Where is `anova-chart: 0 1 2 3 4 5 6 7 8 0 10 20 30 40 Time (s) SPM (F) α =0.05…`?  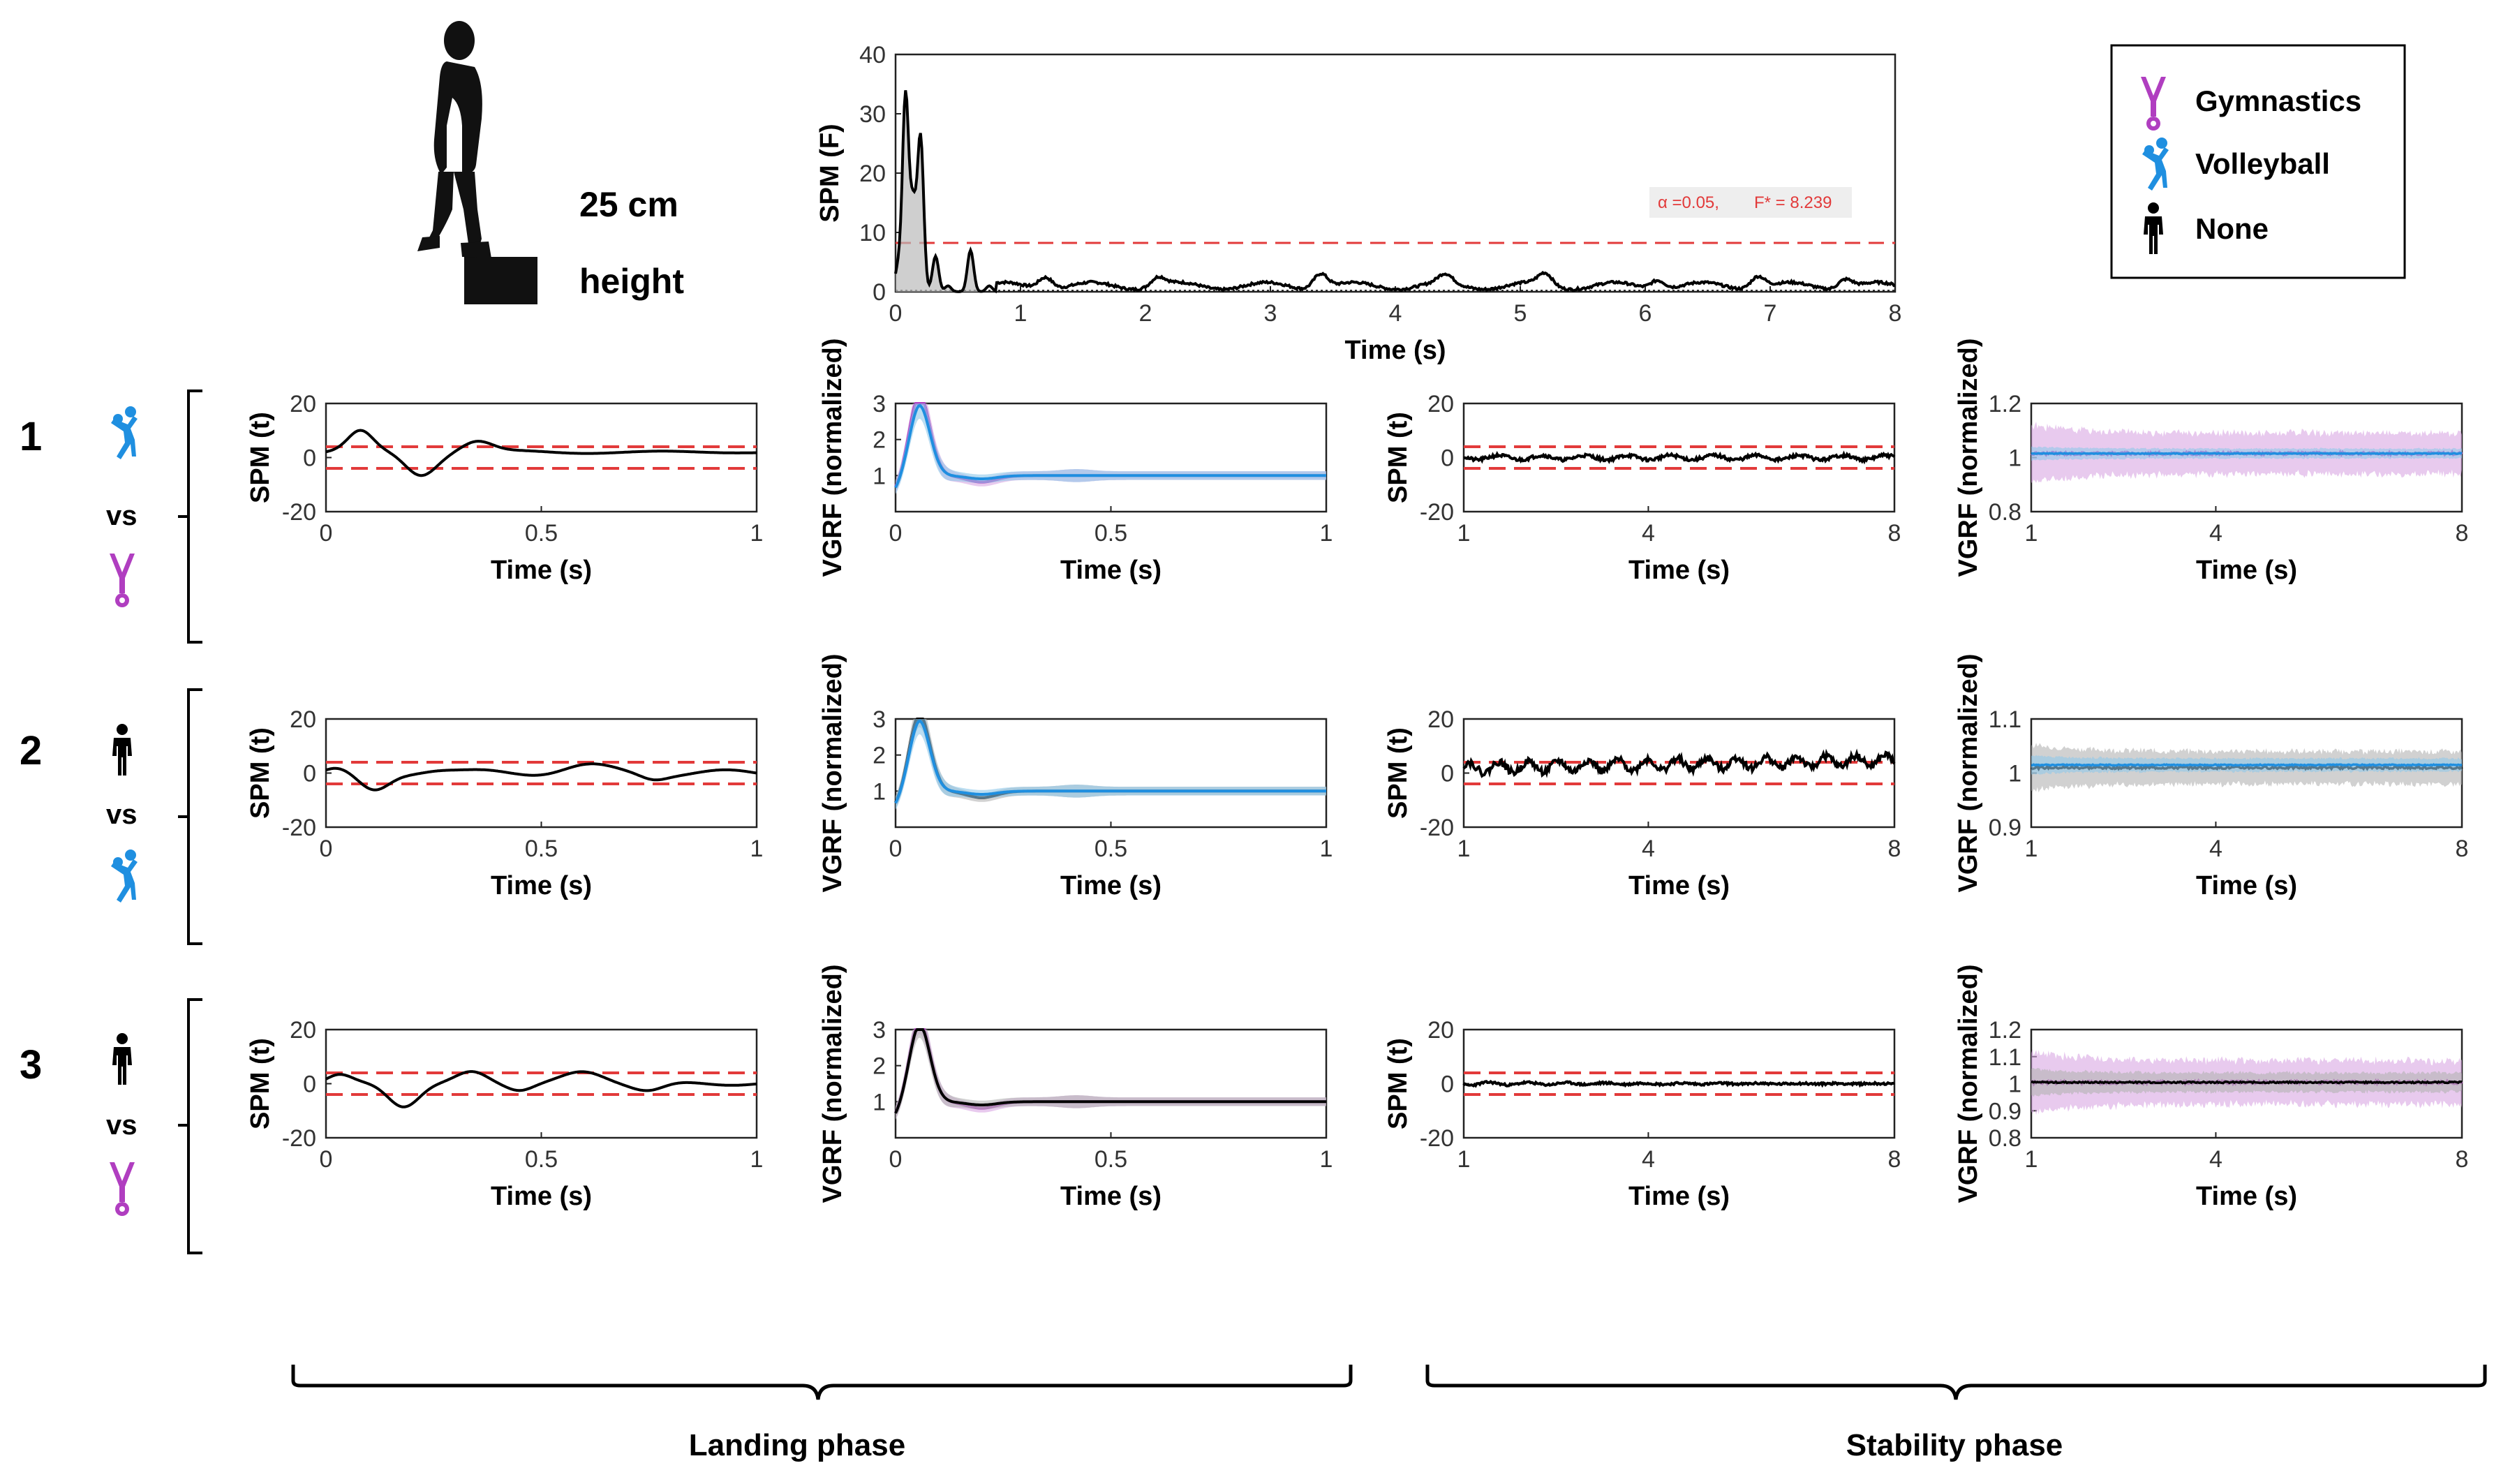
anova-chart: 0 1 2 3 4 5 6 7 8 0 10 20 30 40 Time (s) SPM (F) α =0.05… is located at coordinates (1358, 203).